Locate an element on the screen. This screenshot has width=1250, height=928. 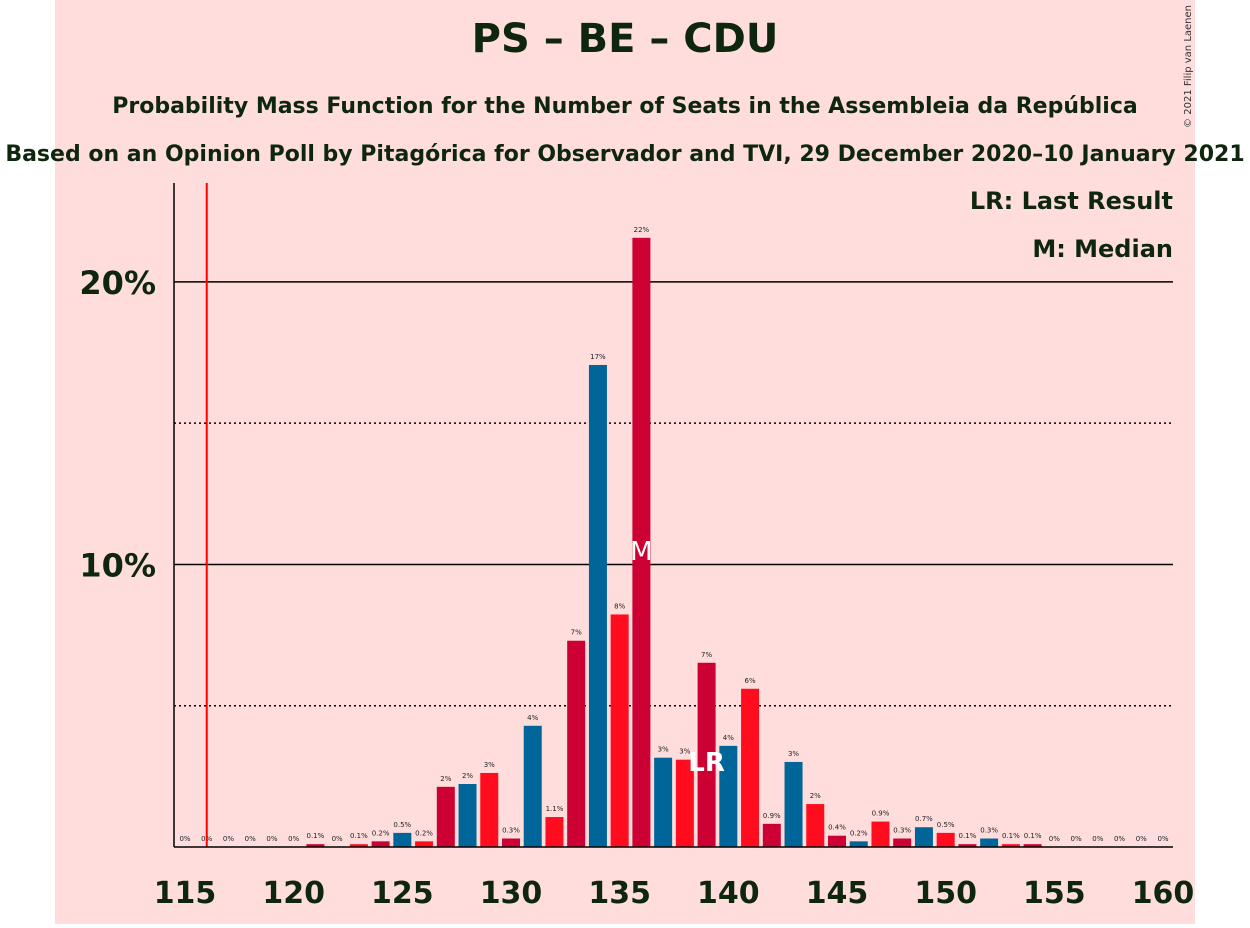
x-tick-label: 140 is located at coordinates (728, 893).